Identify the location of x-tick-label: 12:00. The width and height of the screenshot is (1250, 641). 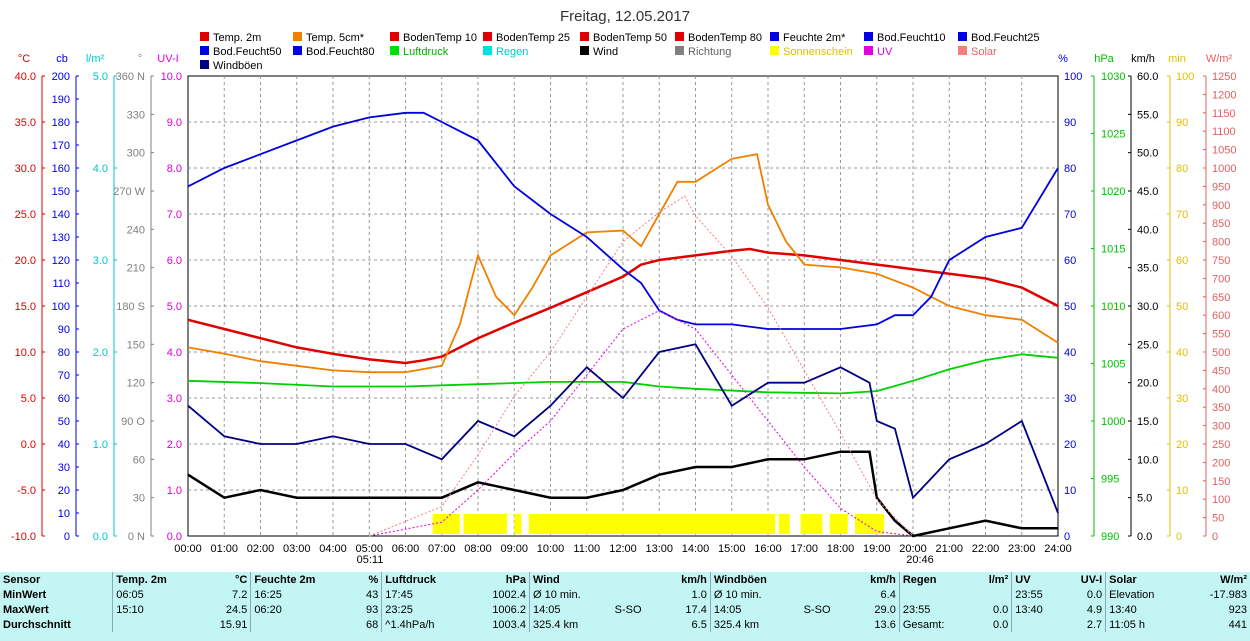
(623, 549).